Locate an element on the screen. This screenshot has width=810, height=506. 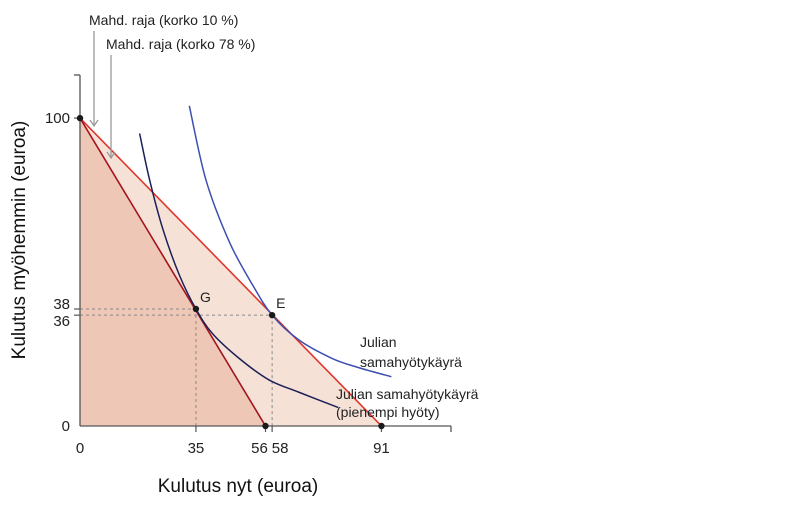
arrow-budget-low is located at coordinates (111, 107).